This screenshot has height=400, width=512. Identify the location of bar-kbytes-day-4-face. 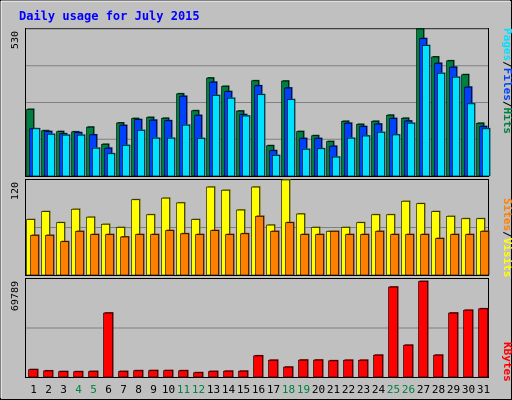
(78, 374).